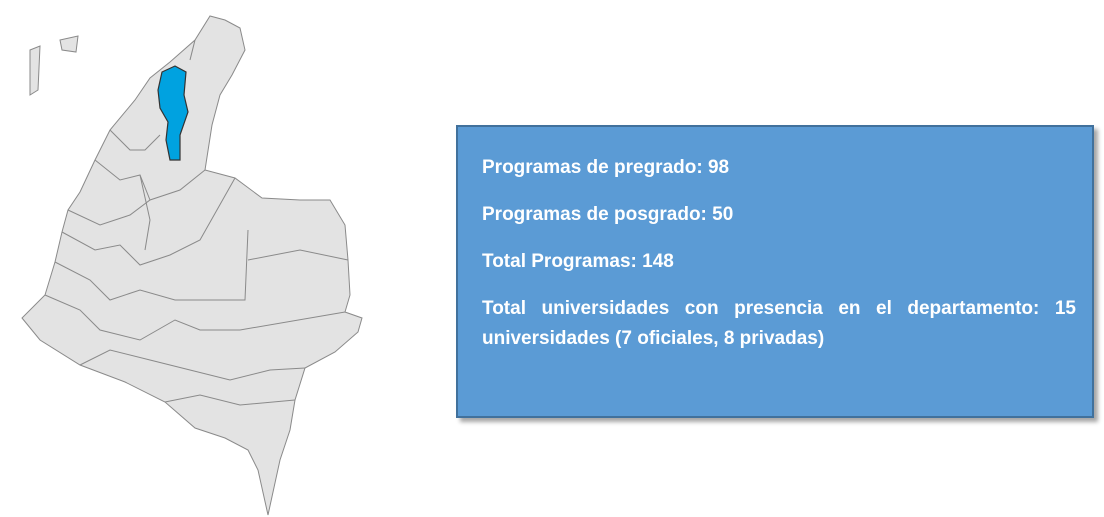  Describe the element at coordinates (606, 167) in the screenshot. I see `info-line: Programas de pregrado: 98` at that location.